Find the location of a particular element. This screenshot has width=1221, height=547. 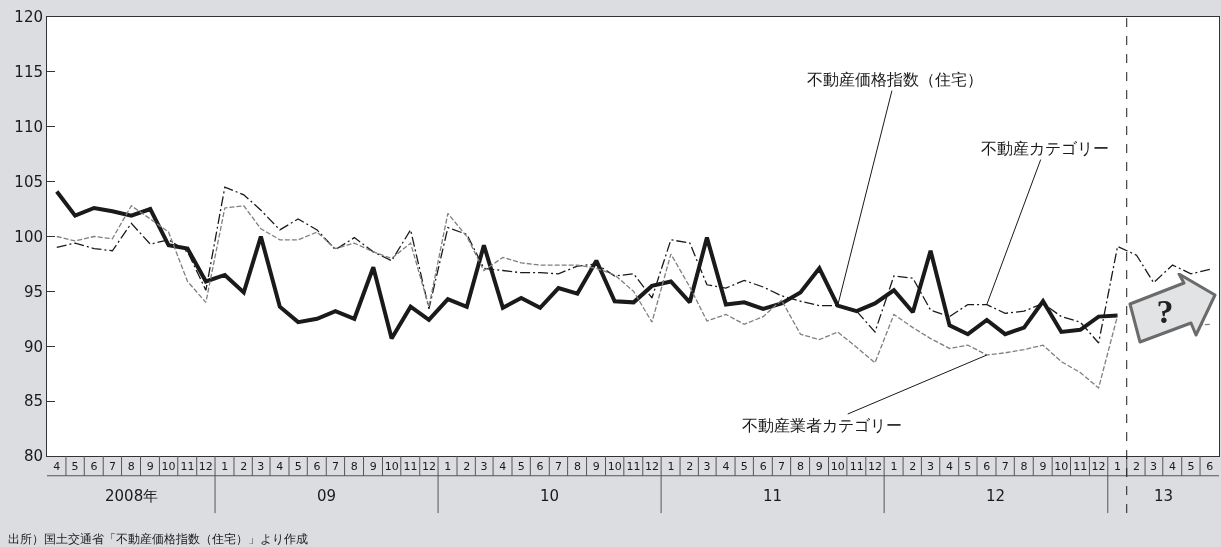

y-tick-label: 120 is located at coordinates (28, 17).